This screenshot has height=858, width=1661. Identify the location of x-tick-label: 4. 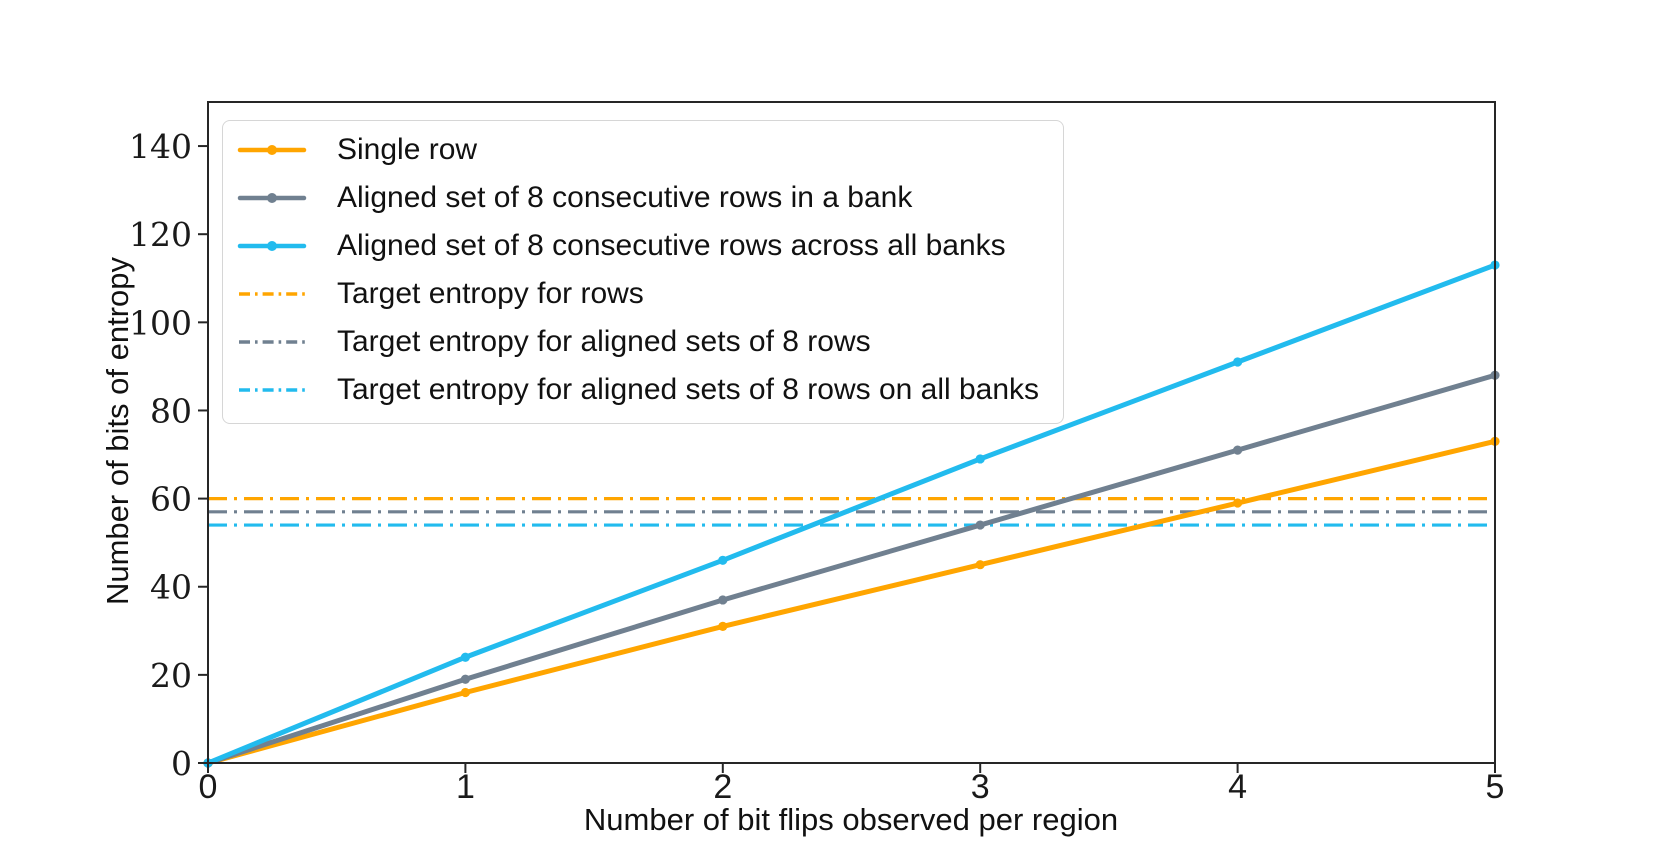
(1237, 787).